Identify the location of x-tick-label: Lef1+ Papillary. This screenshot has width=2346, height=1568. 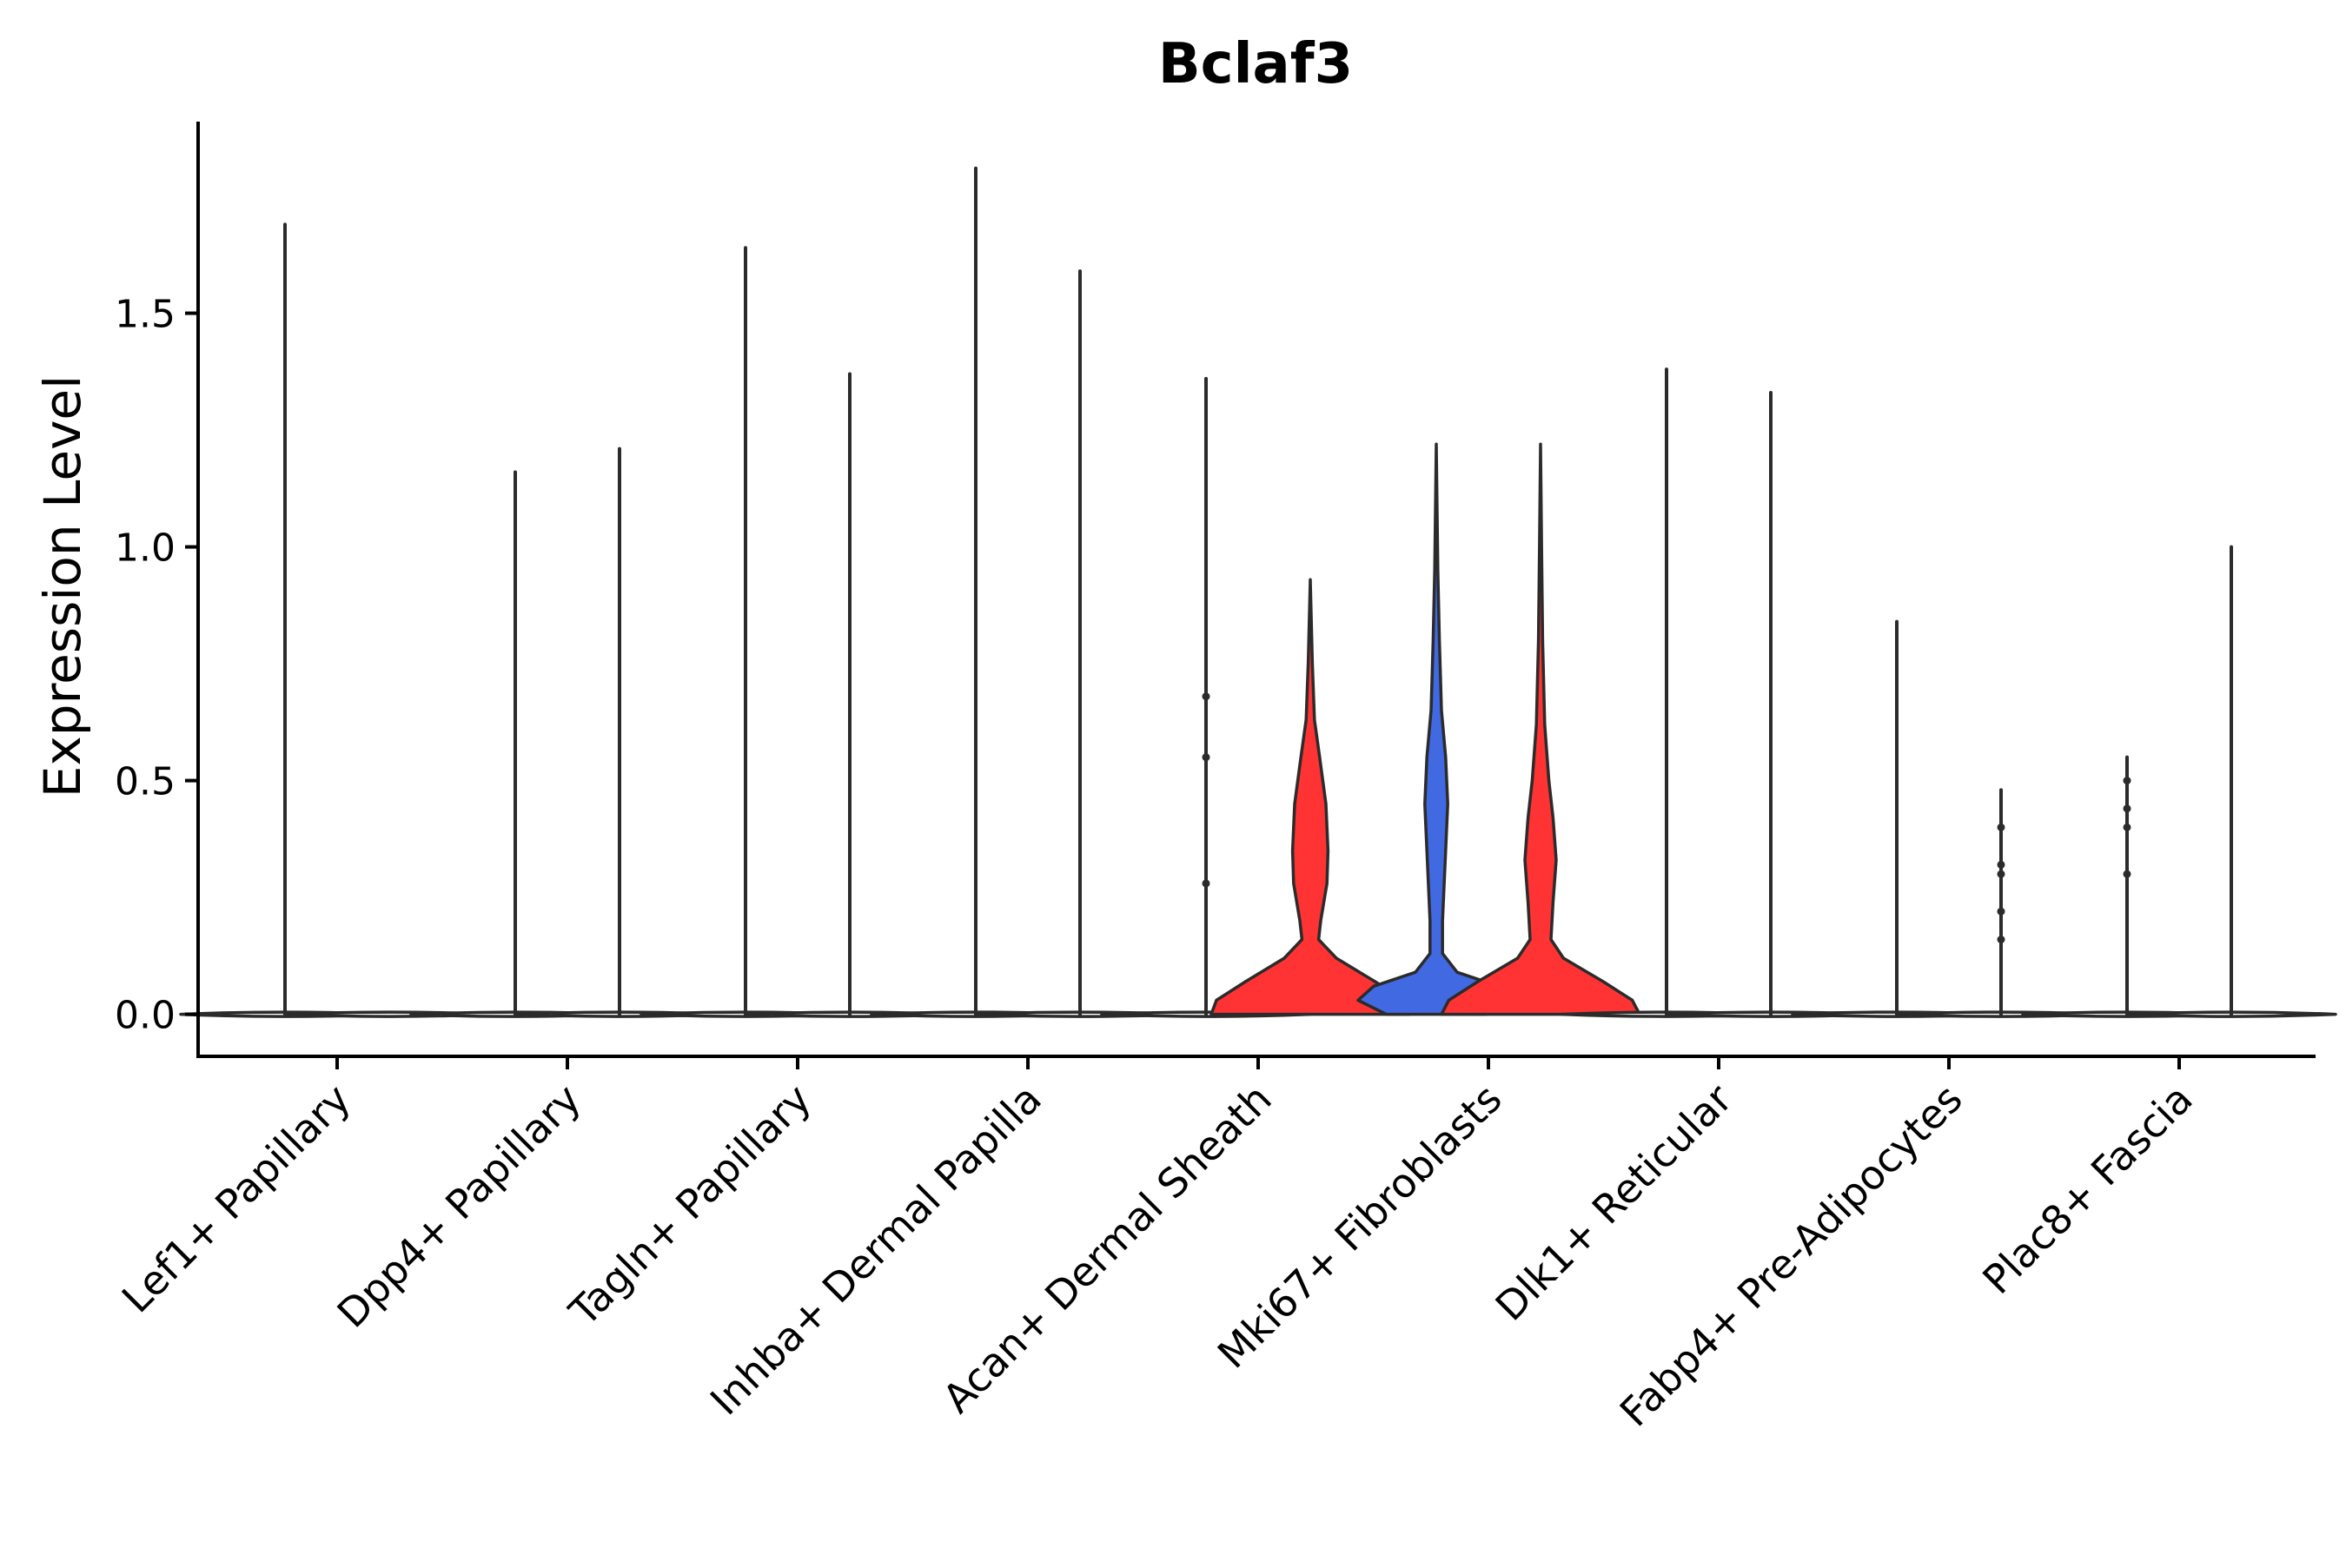
(237, 1198).